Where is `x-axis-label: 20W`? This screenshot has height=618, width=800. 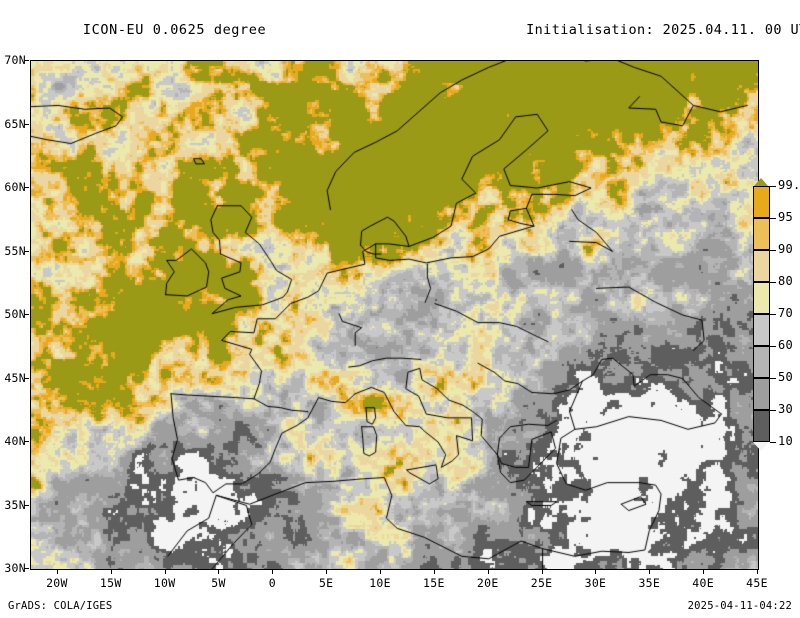
x-axis-label: 20W is located at coordinates (57, 583).